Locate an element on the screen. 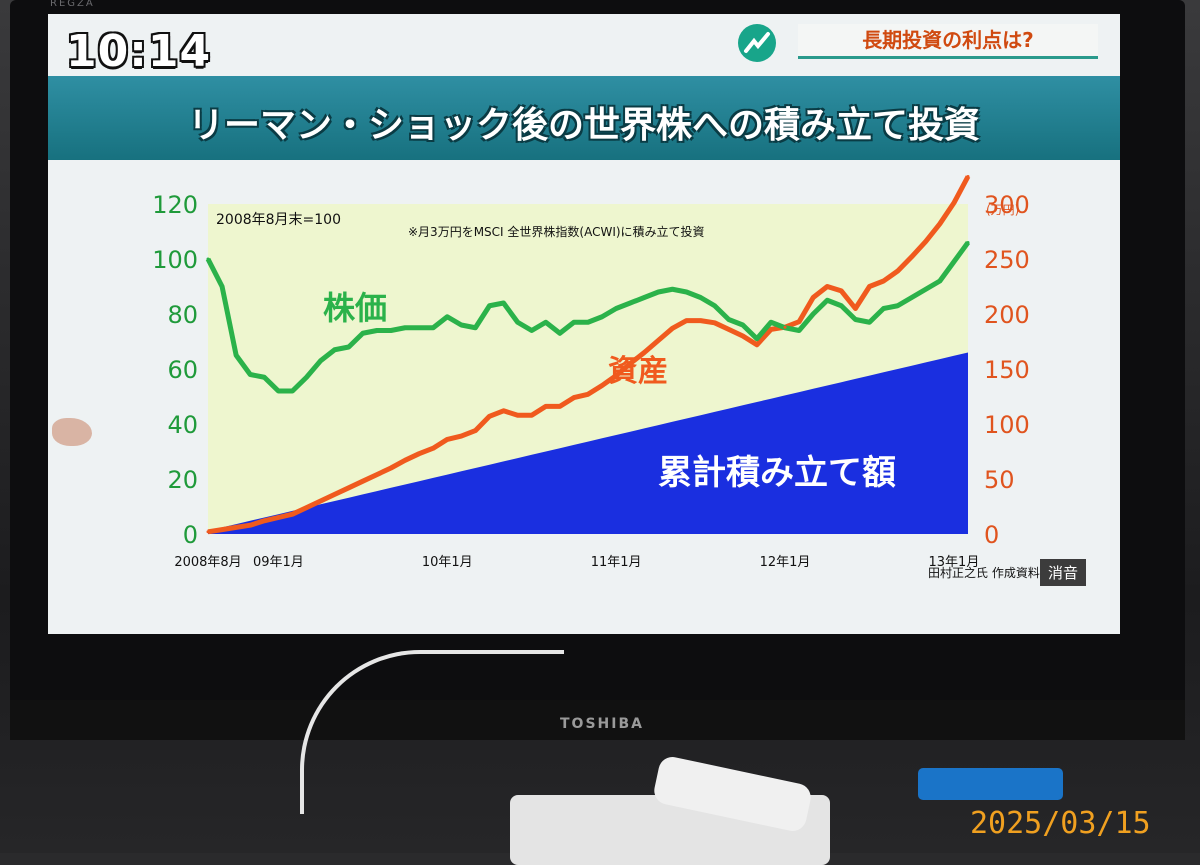  left-tick-100: 100 is located at coordinates (175, 260).